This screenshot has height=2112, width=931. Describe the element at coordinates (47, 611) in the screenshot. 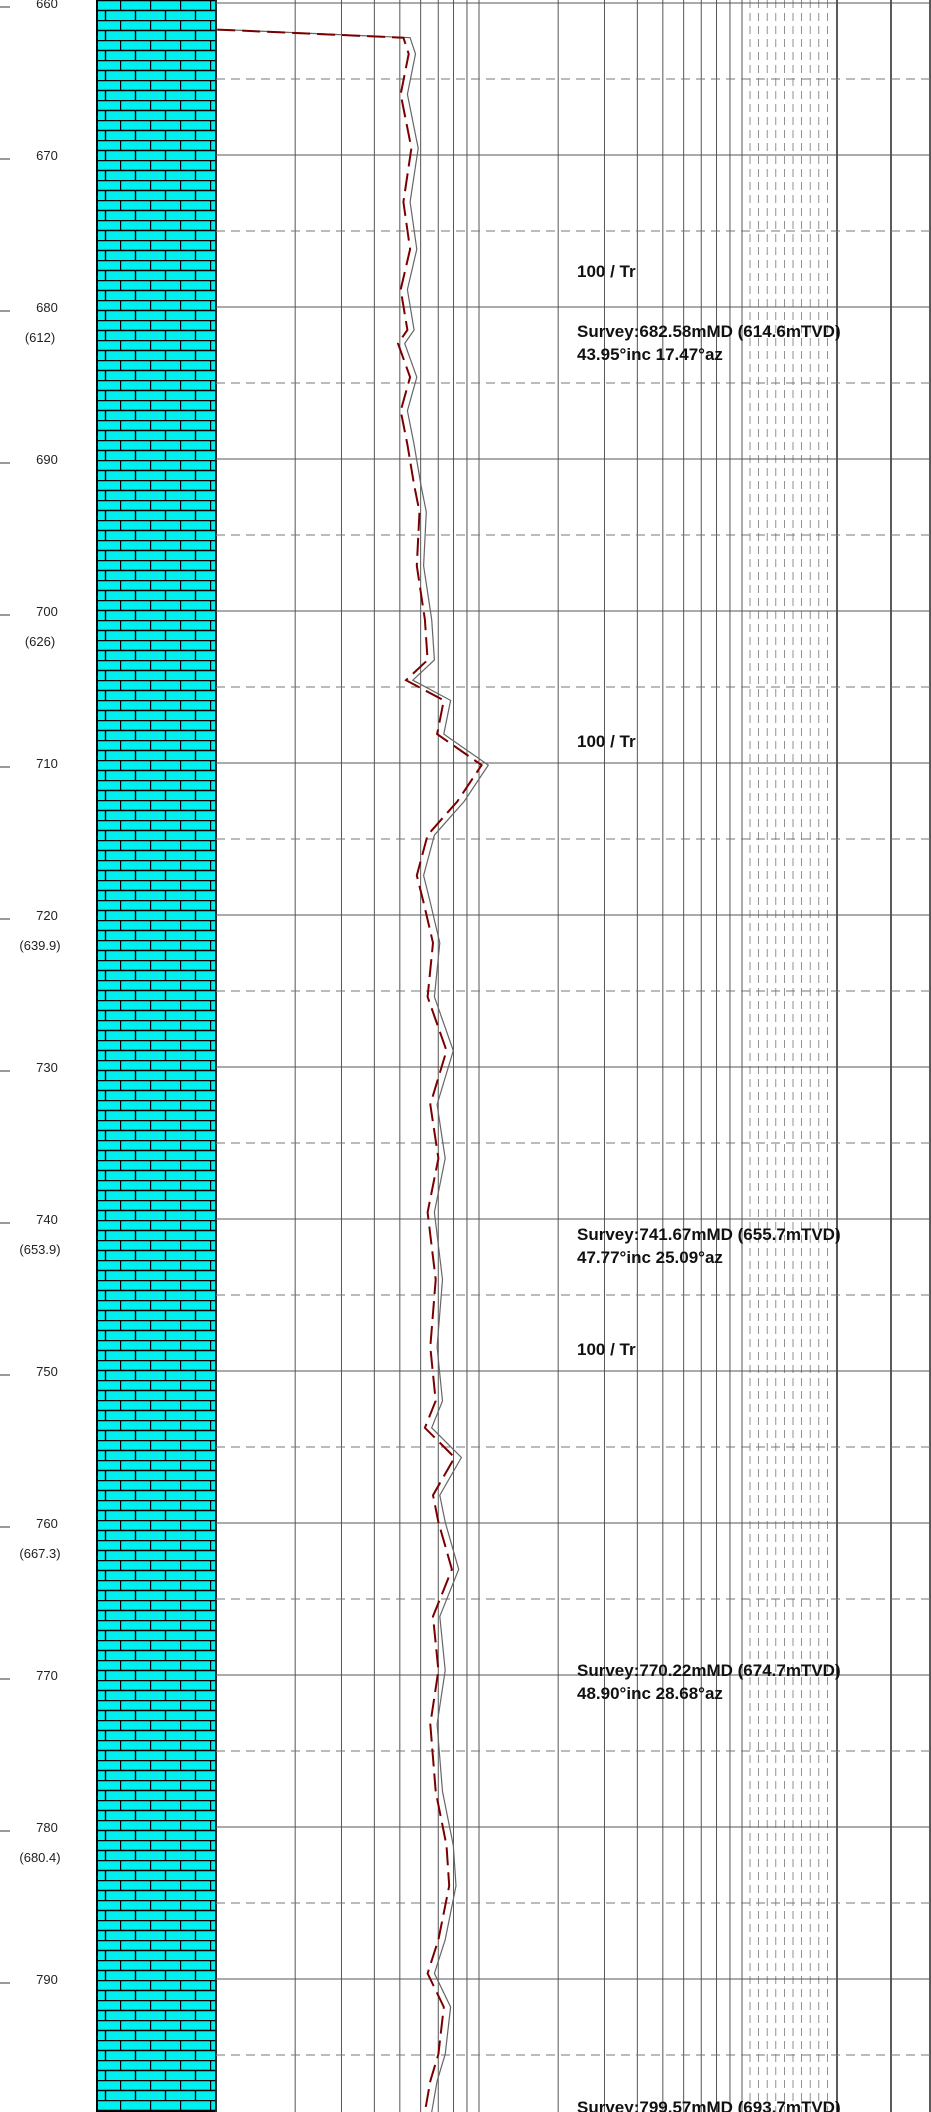

I see `depth-label: 700` at that location.